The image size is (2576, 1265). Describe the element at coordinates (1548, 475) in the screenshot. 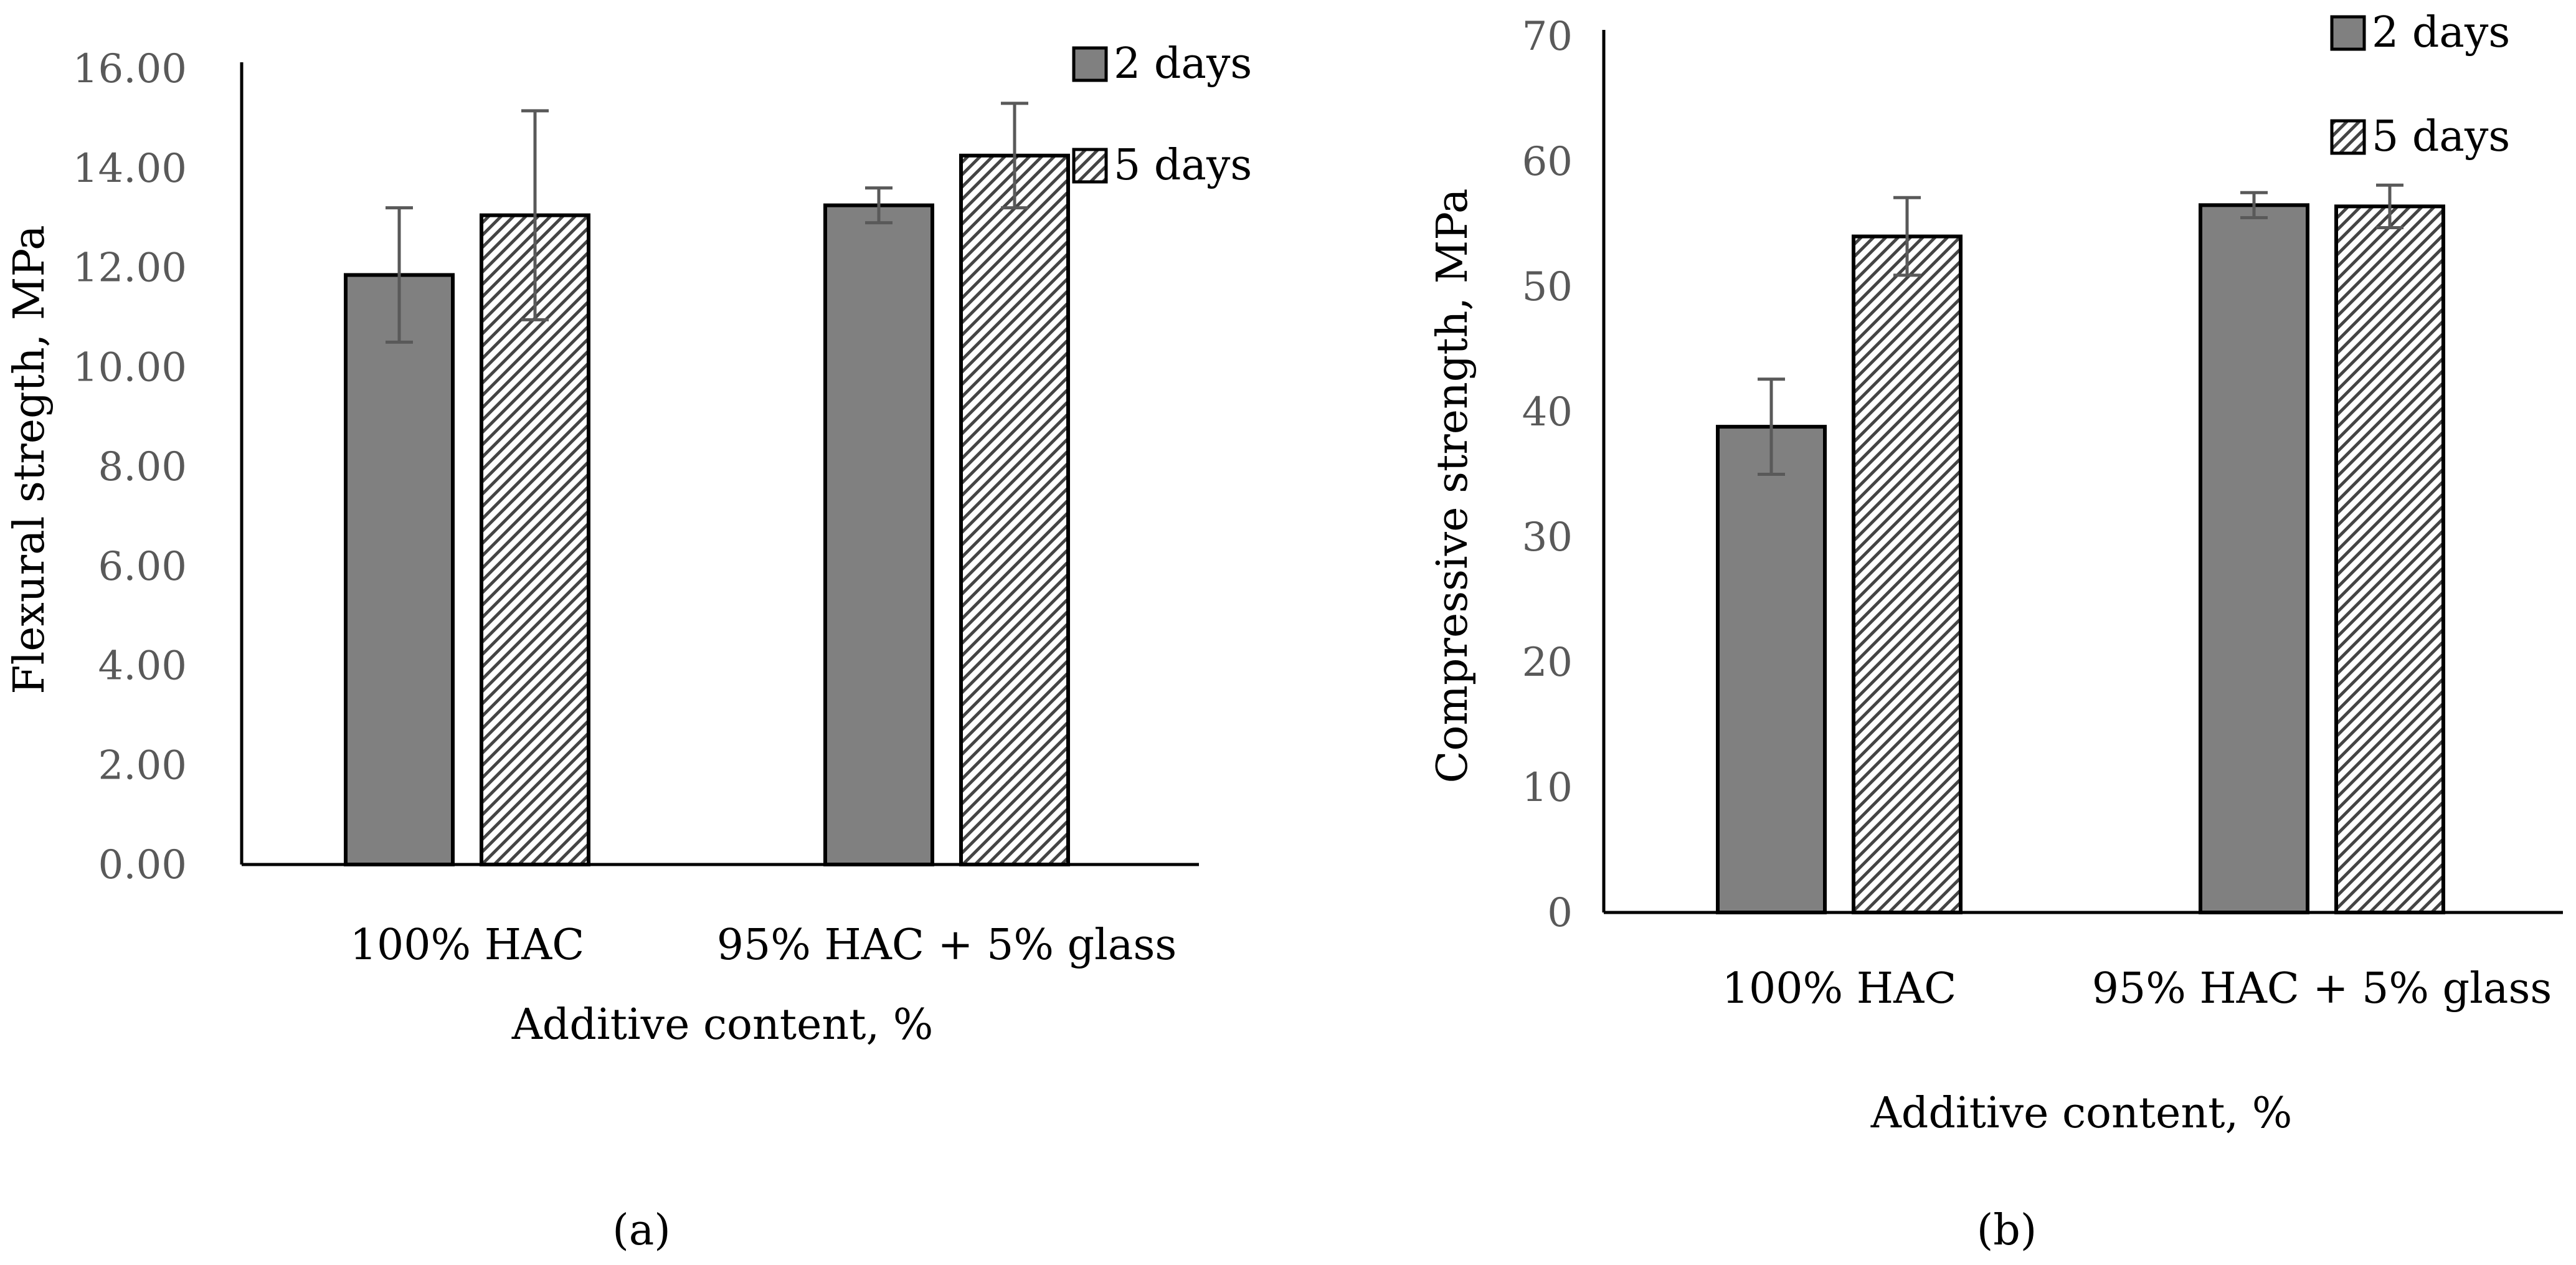

I see `y-tick-labels: 0 10 20 30 40 50 60 70` at that location.